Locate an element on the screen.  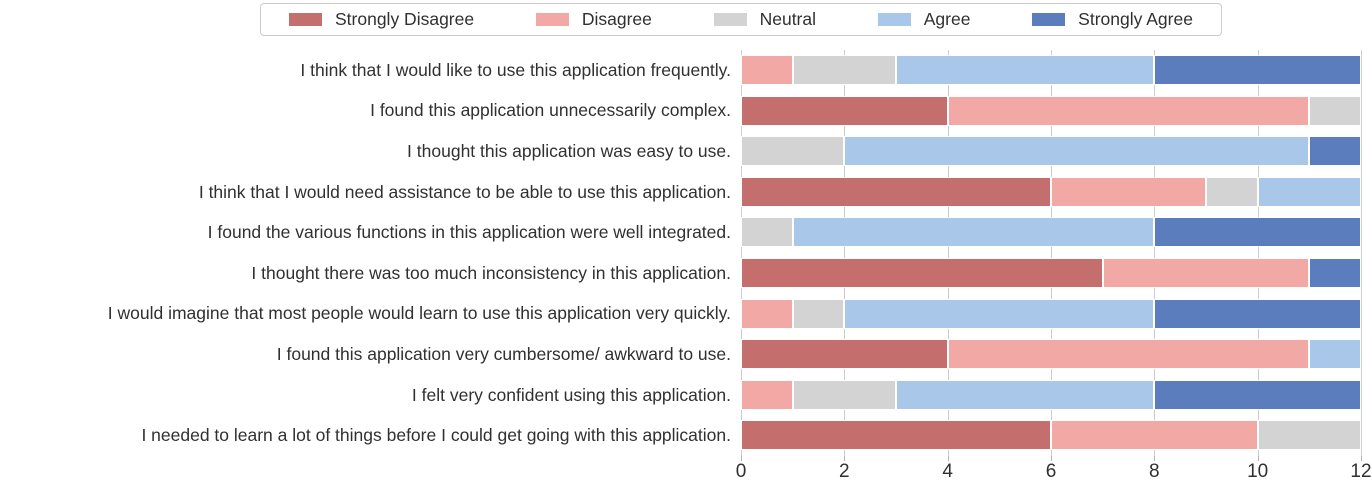
legend-item-disagree: Disagree is located at coordinates (593, 19).